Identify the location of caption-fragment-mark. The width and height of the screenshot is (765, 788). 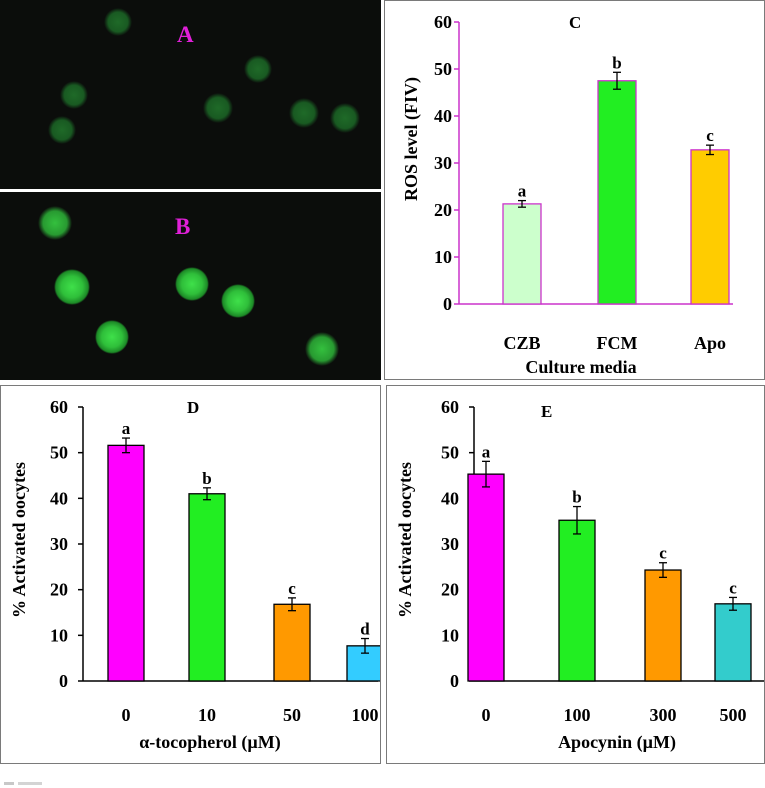
(23, 783).